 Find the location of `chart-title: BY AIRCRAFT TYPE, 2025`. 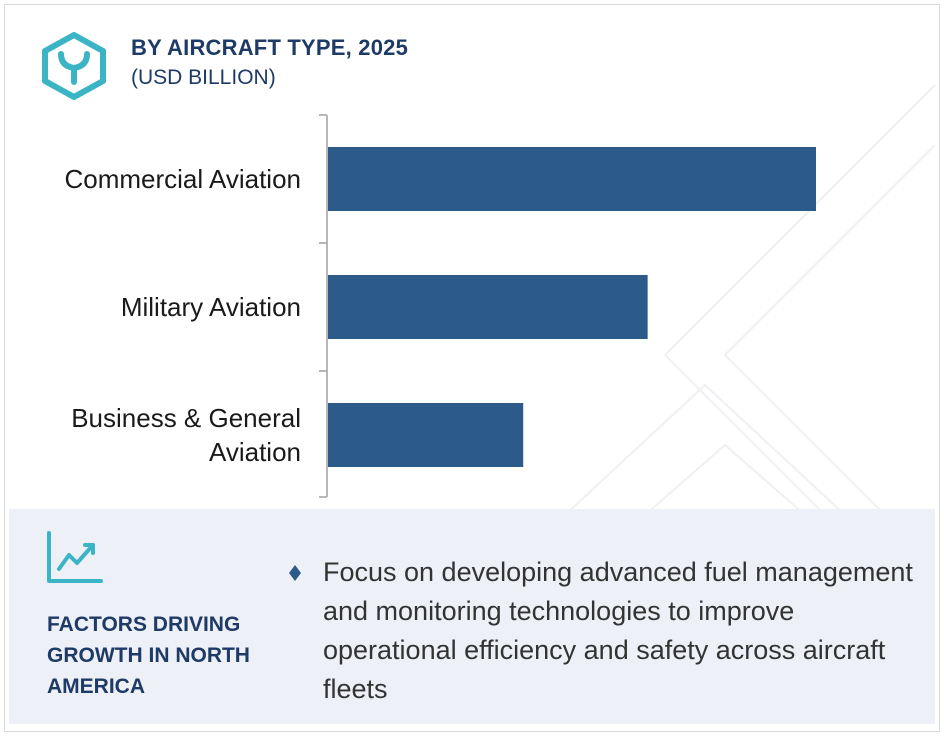

chart-title: BY AIRCRAFT TYPE, 2025 is located at coordinates (270, 47).